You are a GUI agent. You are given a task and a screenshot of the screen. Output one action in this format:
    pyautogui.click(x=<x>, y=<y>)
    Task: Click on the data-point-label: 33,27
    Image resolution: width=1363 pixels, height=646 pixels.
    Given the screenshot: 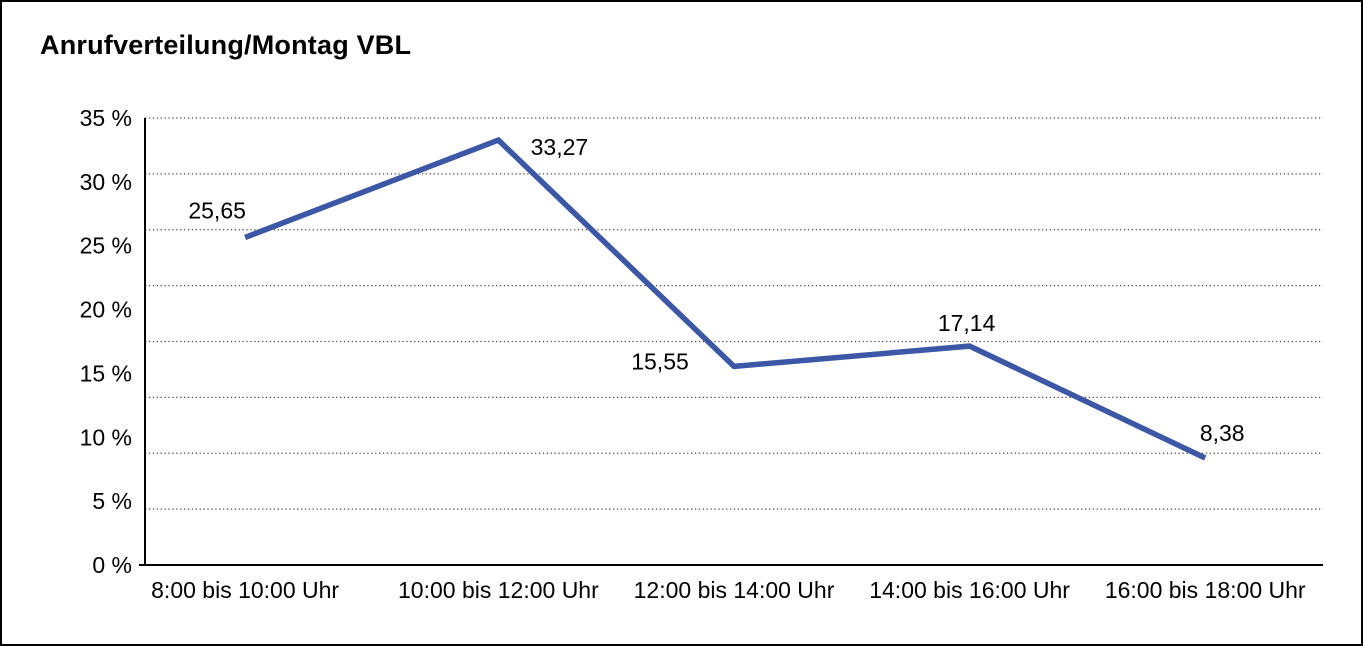 What is the action you would take?
    pyautogui.click(x=560, y=147)
    